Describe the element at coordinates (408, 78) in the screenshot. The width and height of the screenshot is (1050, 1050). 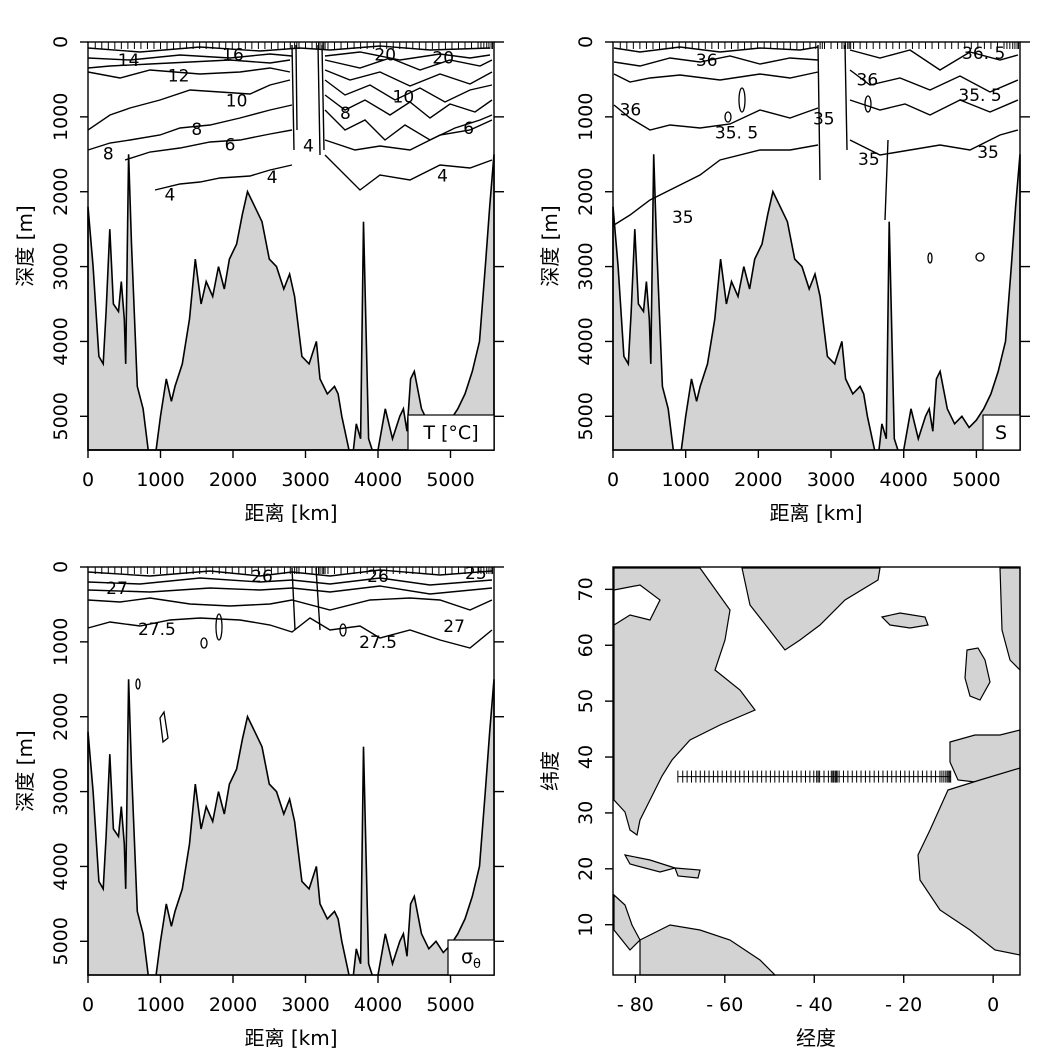
I see `contour-line-18-e` at that location.